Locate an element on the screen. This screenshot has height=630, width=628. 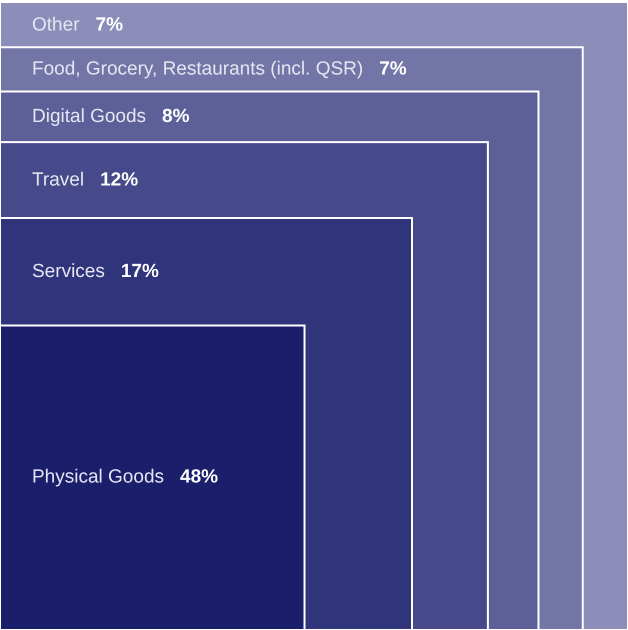
category-label: Food, Grocery, Restaurants (incl. QSR) is located at coordinates (198, 69).